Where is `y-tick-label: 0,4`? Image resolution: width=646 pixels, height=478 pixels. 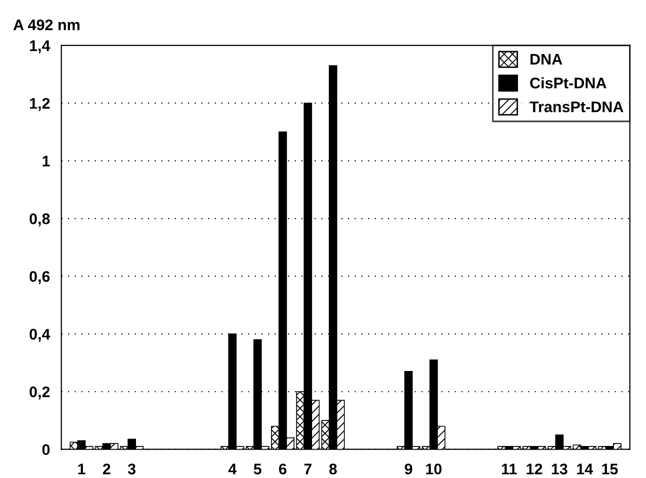
y-tick-label: 0,4 is located at coordinates (40, 335).